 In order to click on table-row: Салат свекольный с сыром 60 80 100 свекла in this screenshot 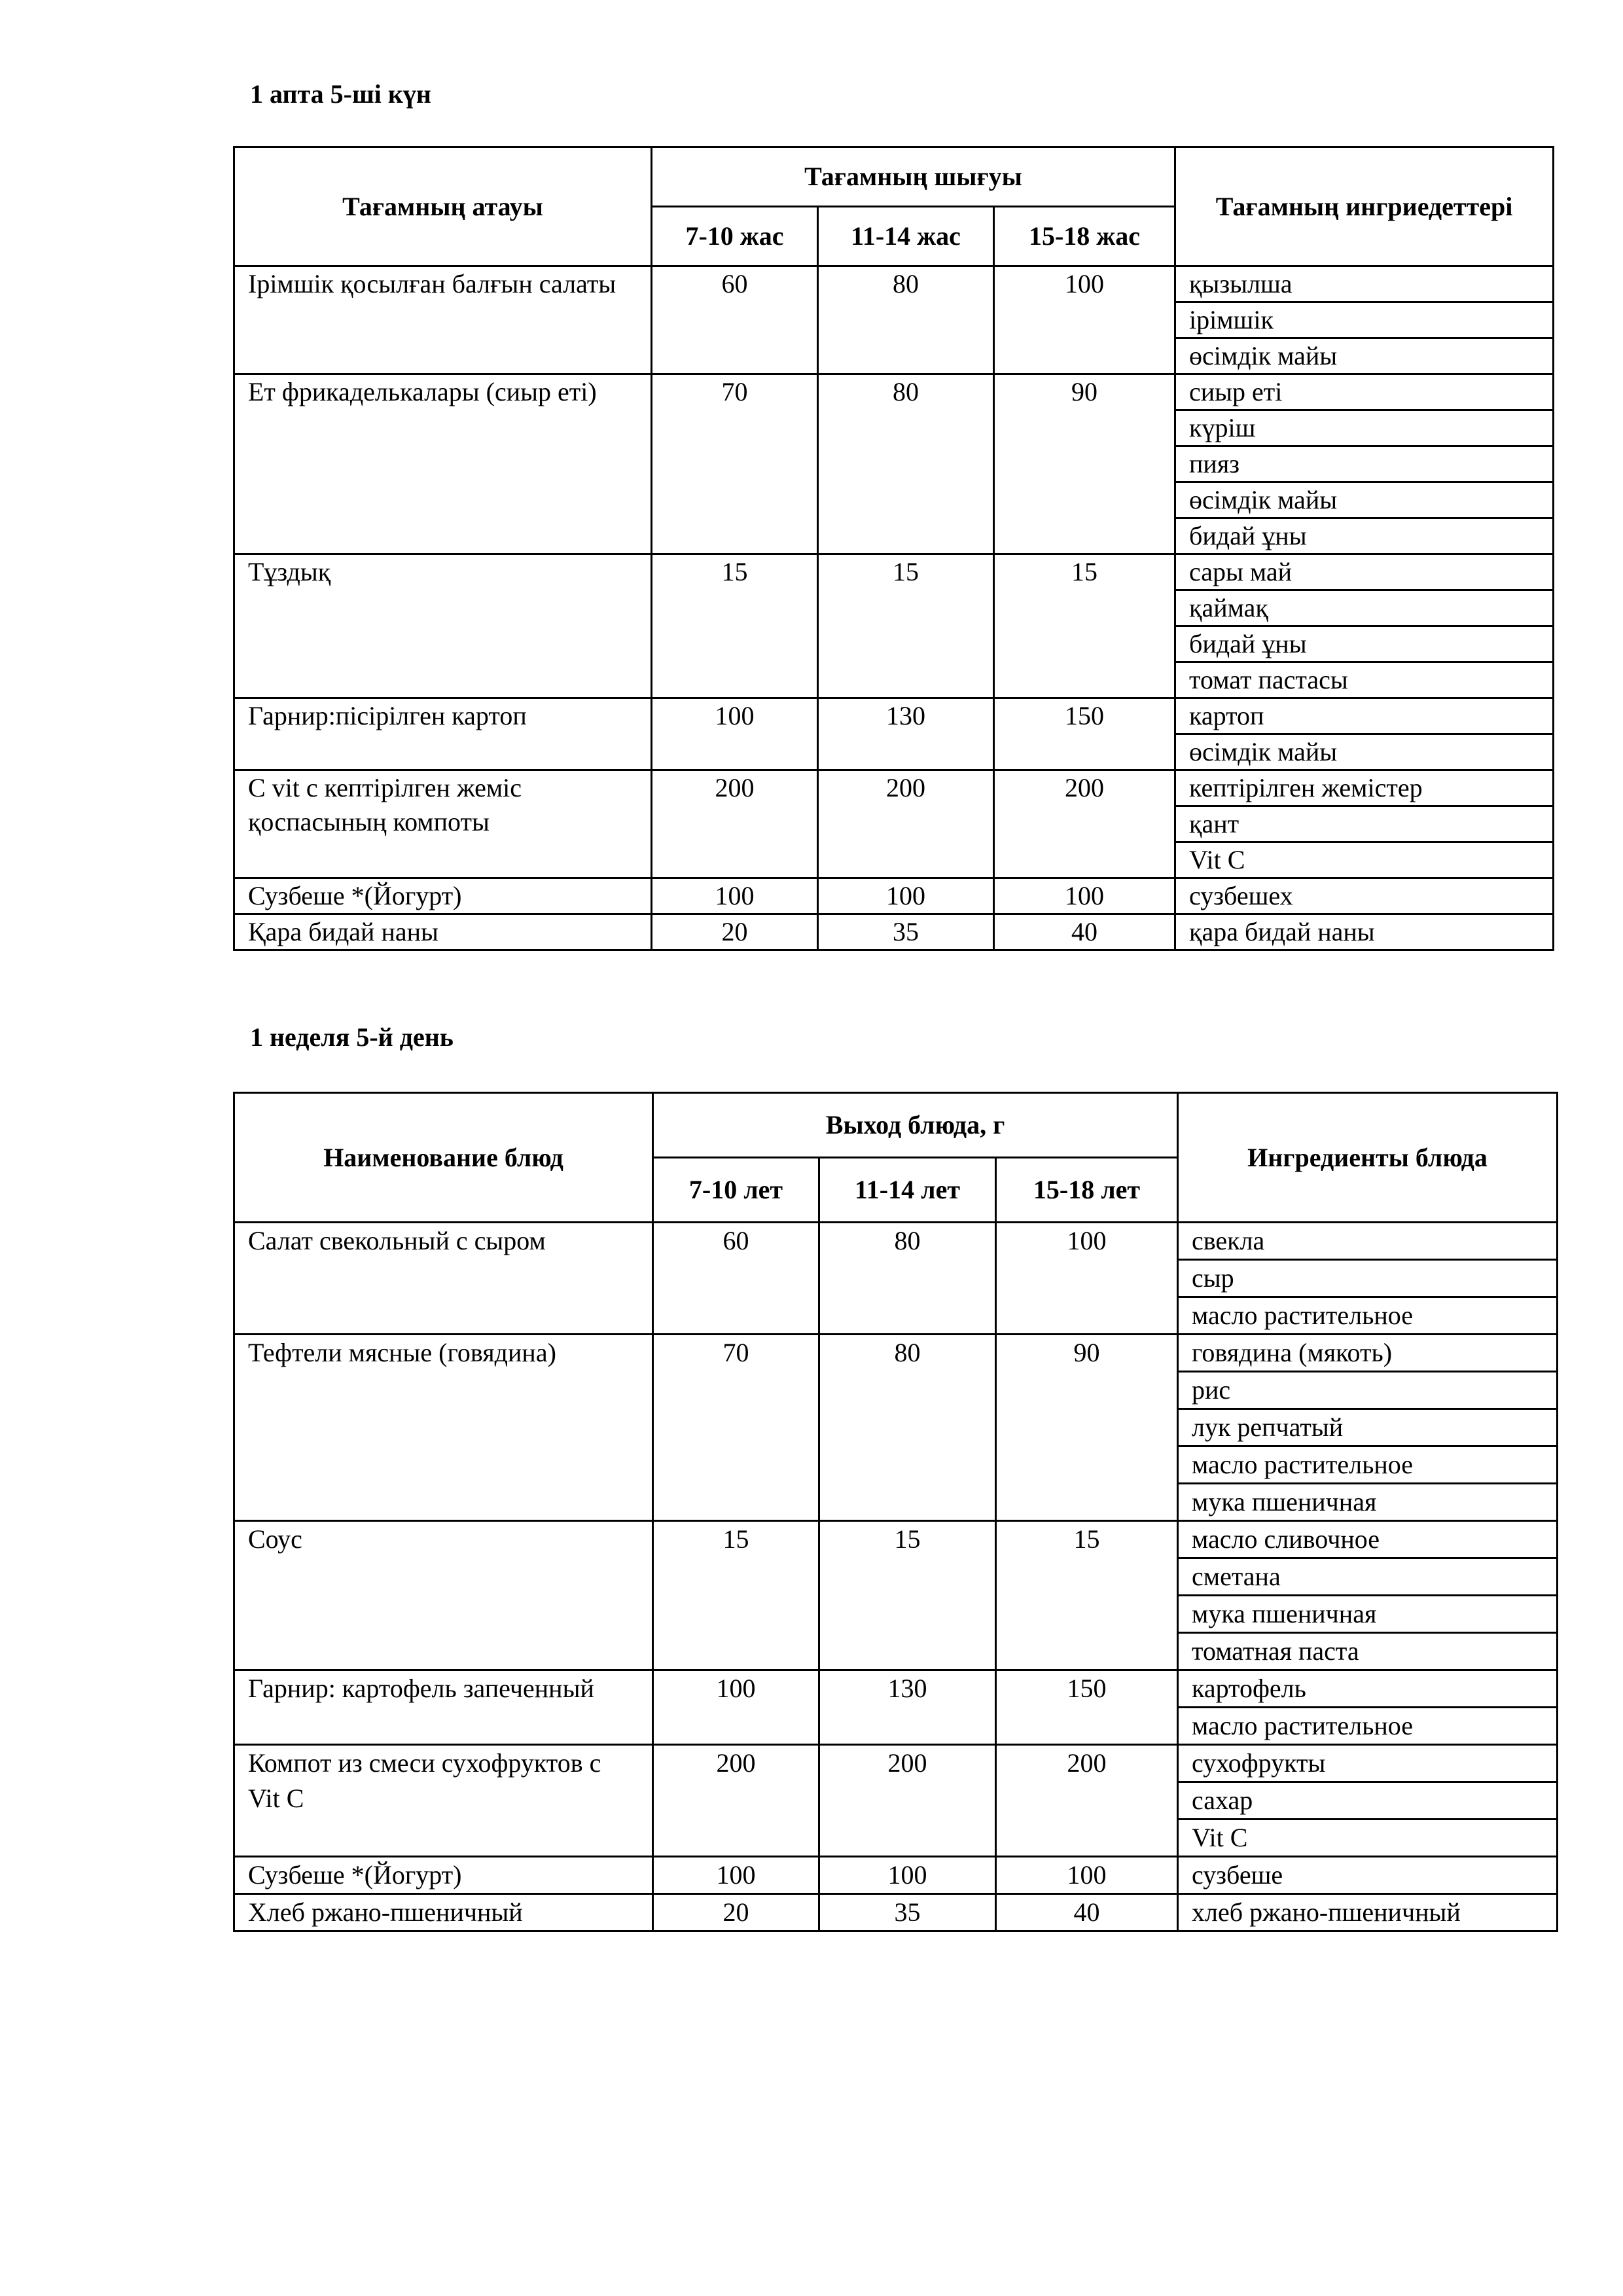, I will do `click(896, 1278)`.